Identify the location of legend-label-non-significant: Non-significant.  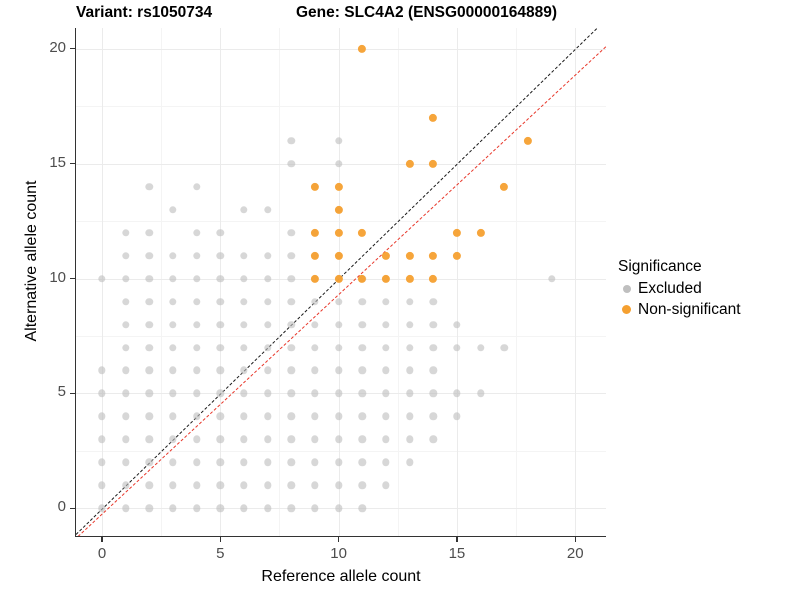
(689, 309).